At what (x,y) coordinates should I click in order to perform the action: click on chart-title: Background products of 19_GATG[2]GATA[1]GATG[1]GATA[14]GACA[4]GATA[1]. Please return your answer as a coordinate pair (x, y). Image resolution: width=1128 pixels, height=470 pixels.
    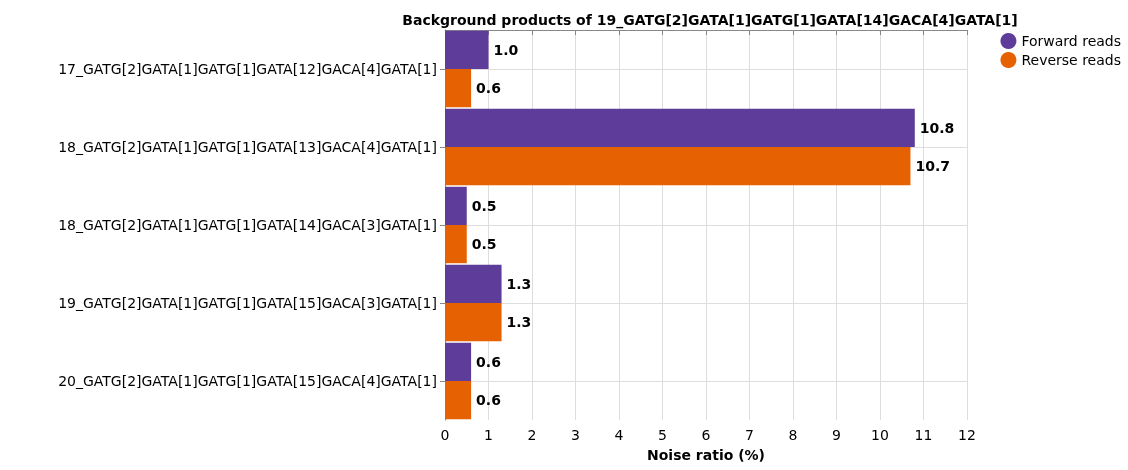
    Looking at the image, I should click on (710, 20).